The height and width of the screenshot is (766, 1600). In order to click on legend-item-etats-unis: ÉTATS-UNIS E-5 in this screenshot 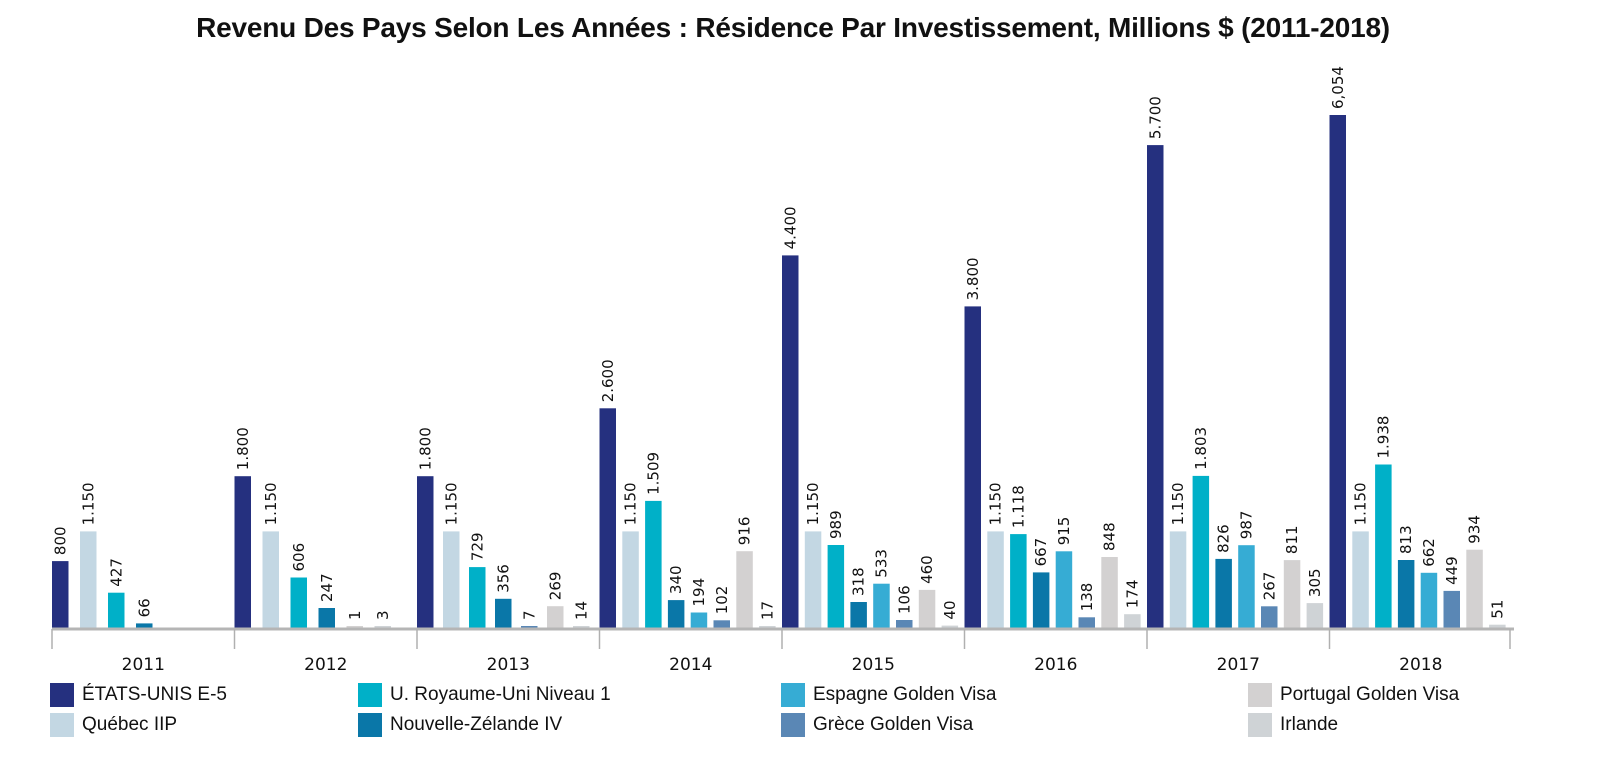, I will do `click(138, 695)`.